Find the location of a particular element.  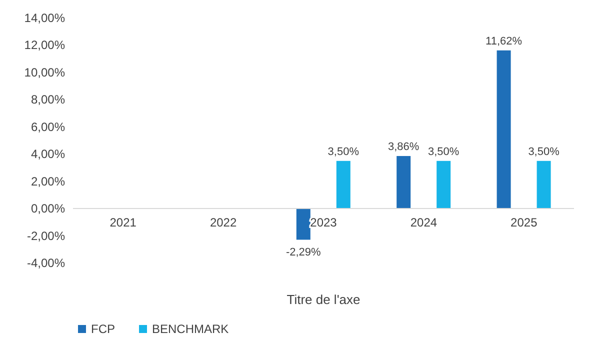

y-tick-label: 14,00% is located at coordinates (45, 18).